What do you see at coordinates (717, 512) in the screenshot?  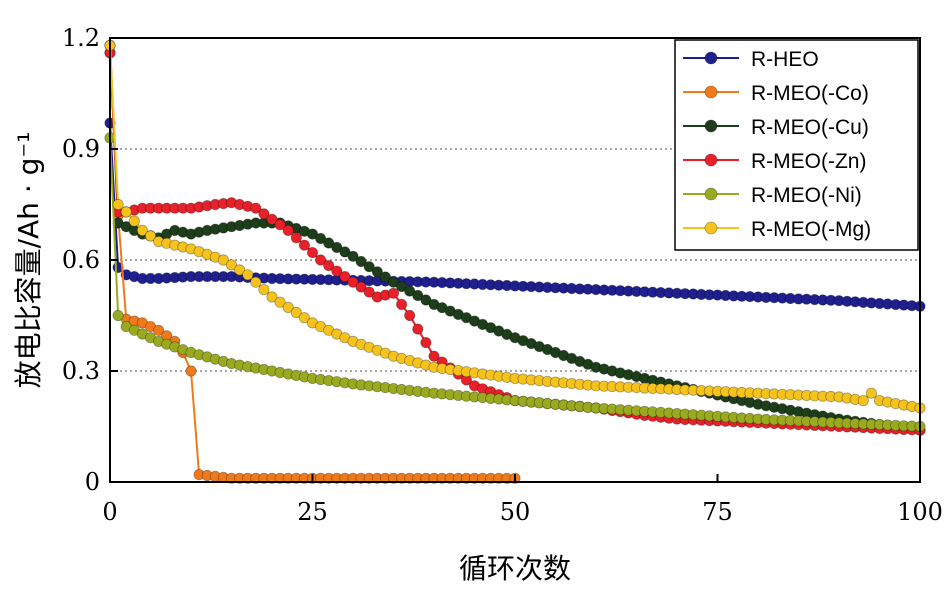 I see `x-tick-label: 75` at bounding box center [717, 512].